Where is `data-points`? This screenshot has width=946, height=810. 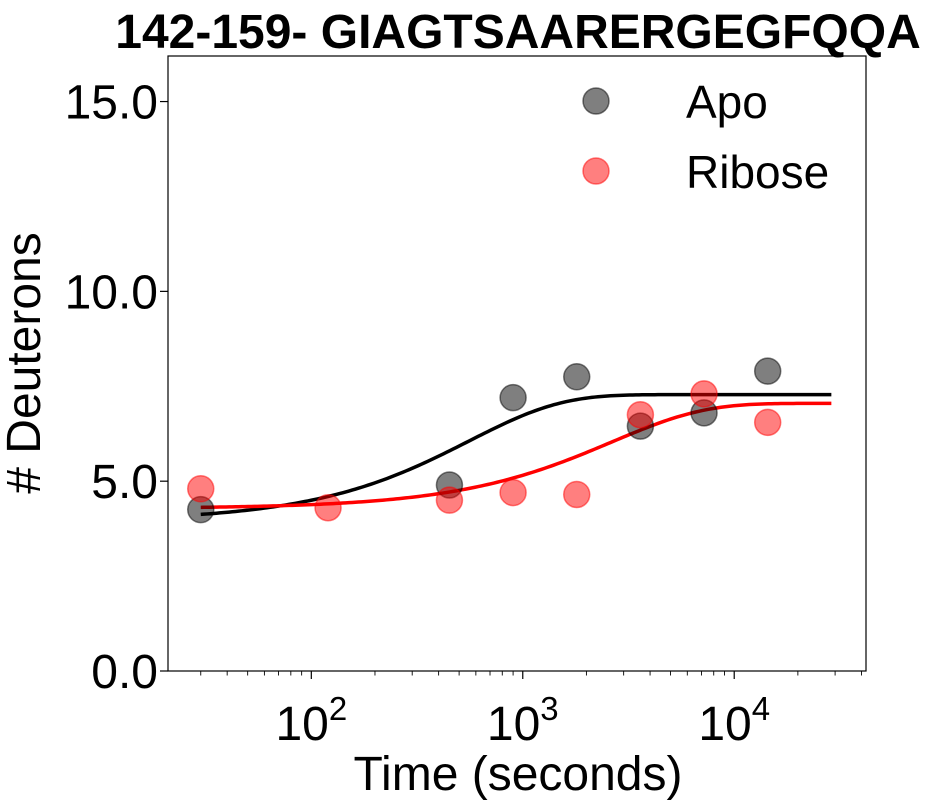
data-points is located at coordinates (484, 440).